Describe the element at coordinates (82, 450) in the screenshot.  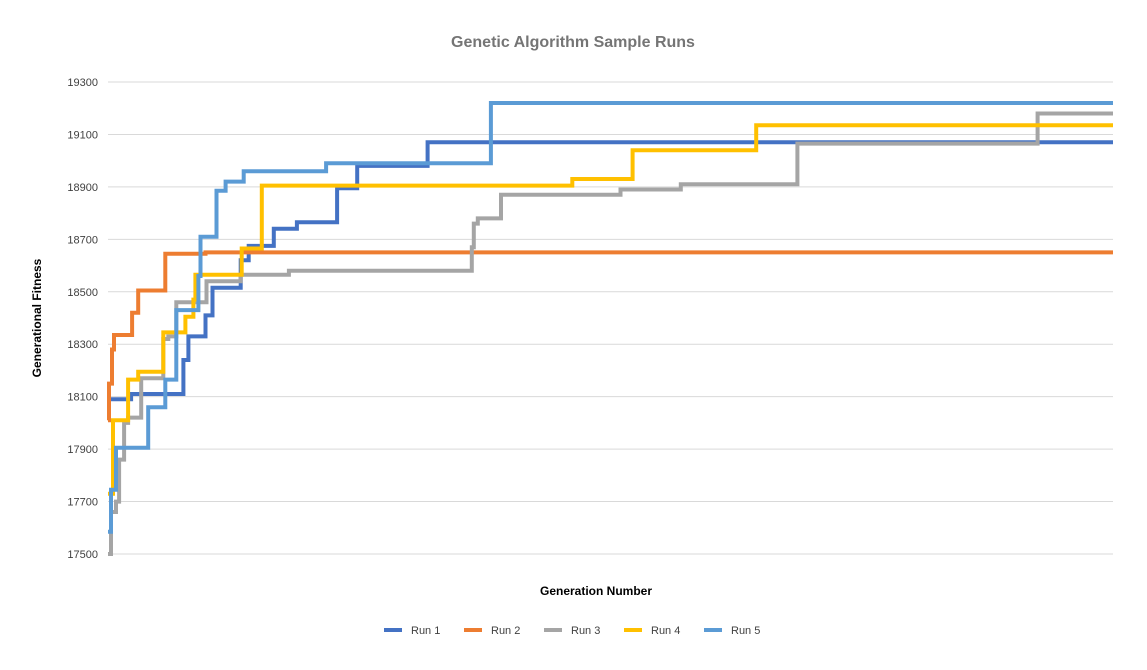
I see `y-tick-label: 17900` at that location.